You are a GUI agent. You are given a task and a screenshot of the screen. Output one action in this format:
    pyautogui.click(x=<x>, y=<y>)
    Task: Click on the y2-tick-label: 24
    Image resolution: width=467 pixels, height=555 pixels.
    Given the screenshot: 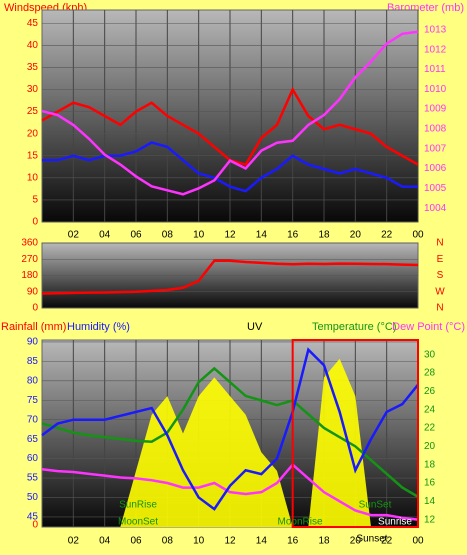 What is the action you would take?
    pyautogui.click(x=430, y=409)
    